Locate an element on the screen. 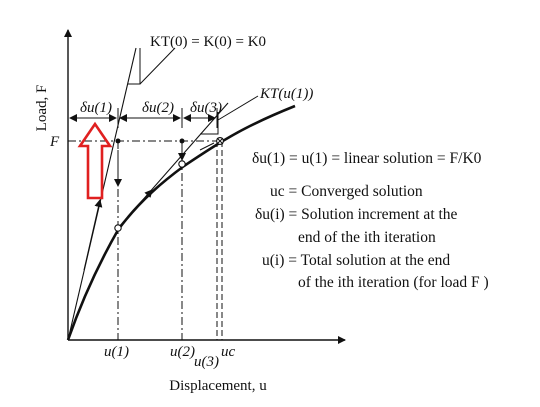 The image size is (540, 407). legend-line-3a: δu(i) = Solution increment at the is located at coordinates (356, 214).